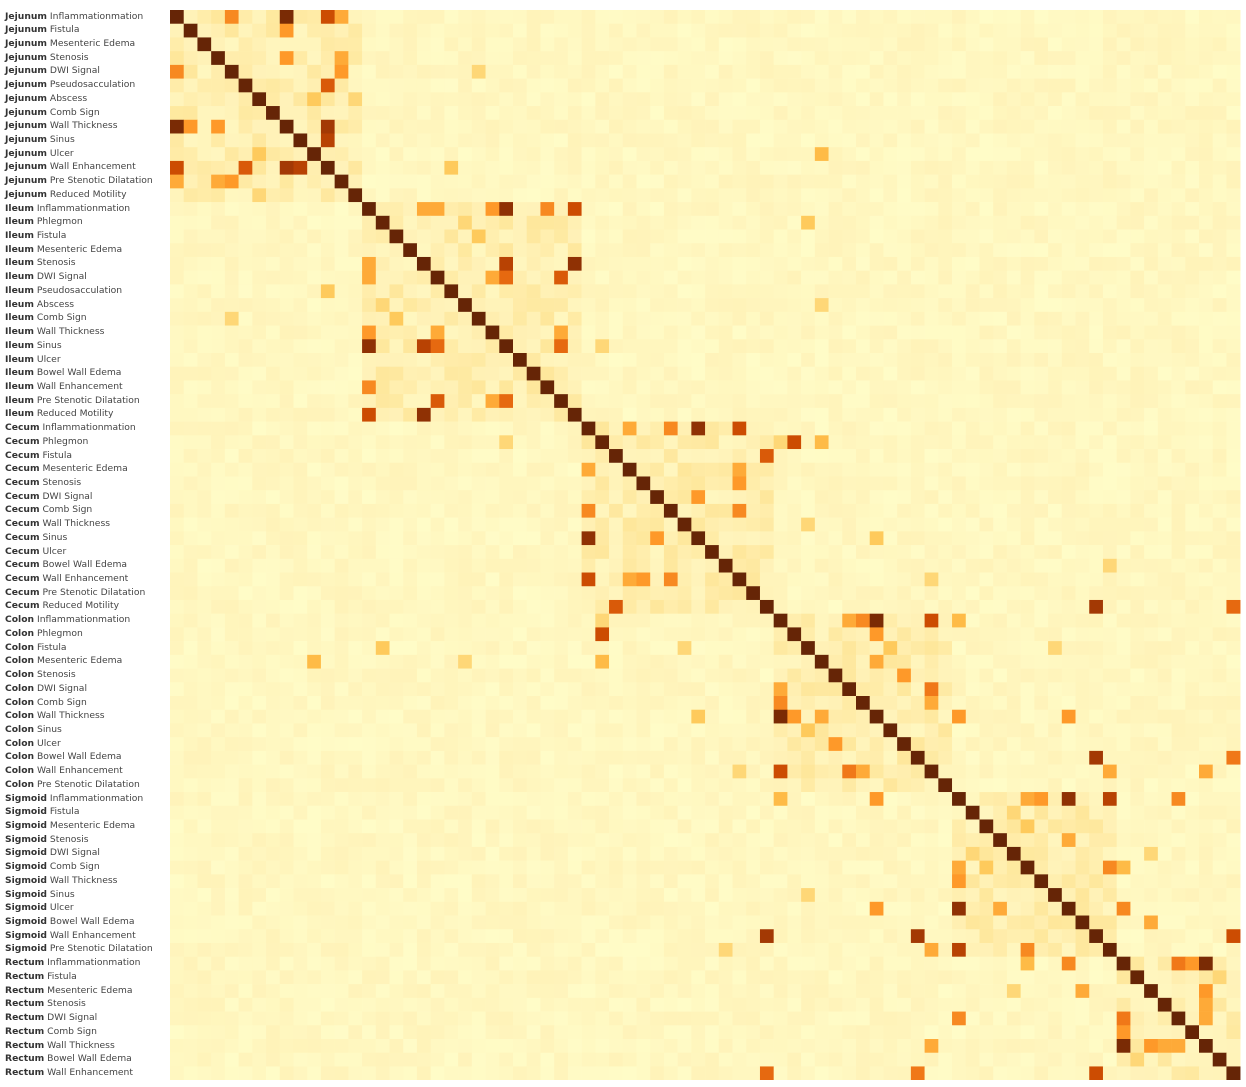 The image size is (1246, 1087). I want to click on row-label: Colon Wall Thickness, so click(55, 715).